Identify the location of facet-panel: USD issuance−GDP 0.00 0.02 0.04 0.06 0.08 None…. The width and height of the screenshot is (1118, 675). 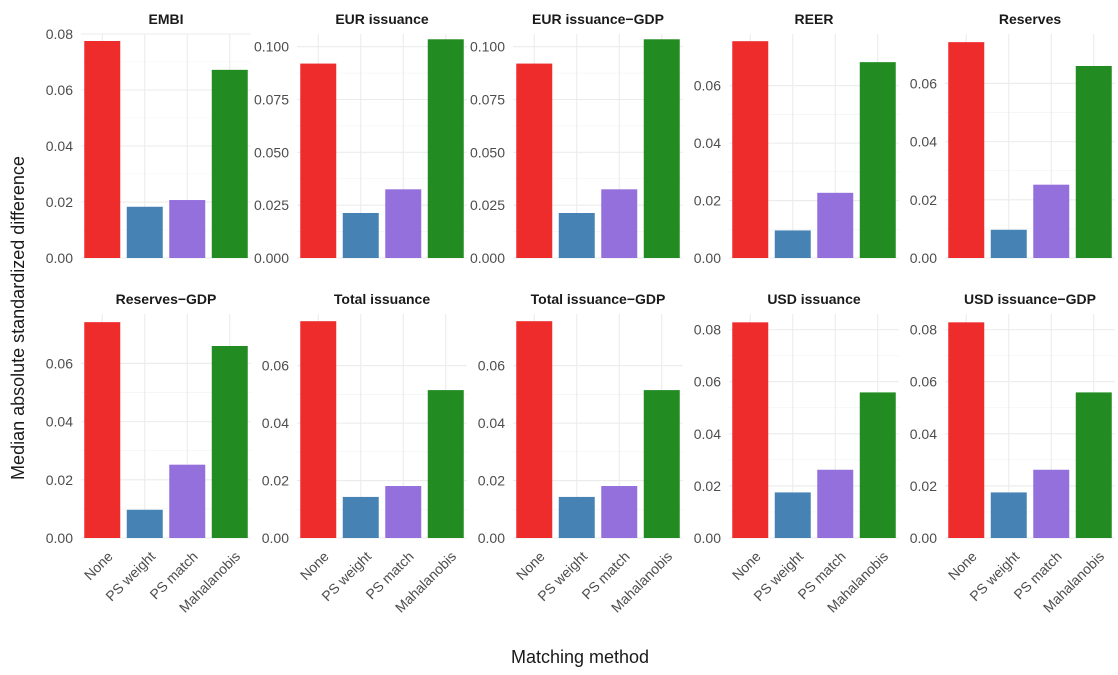
(1012, 453).